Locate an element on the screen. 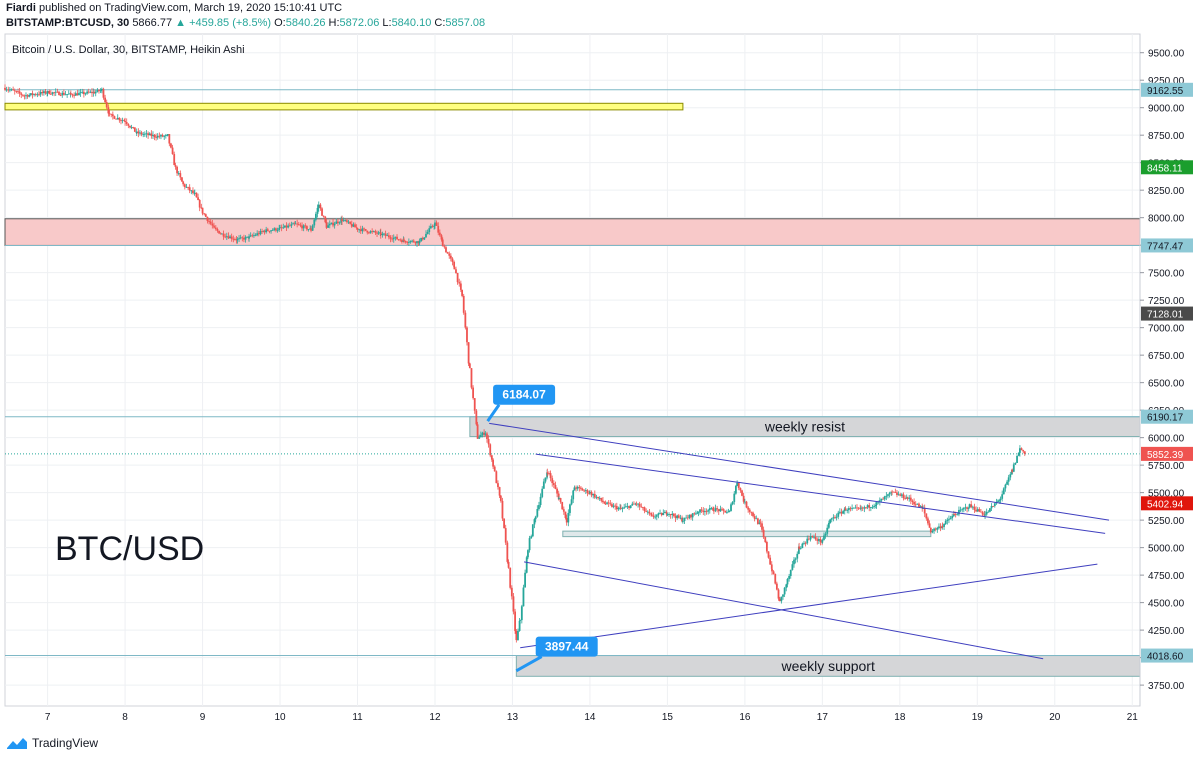 The height and width of the screenshot is (758, 1200). callout-box is located at coordinates (566, 646).